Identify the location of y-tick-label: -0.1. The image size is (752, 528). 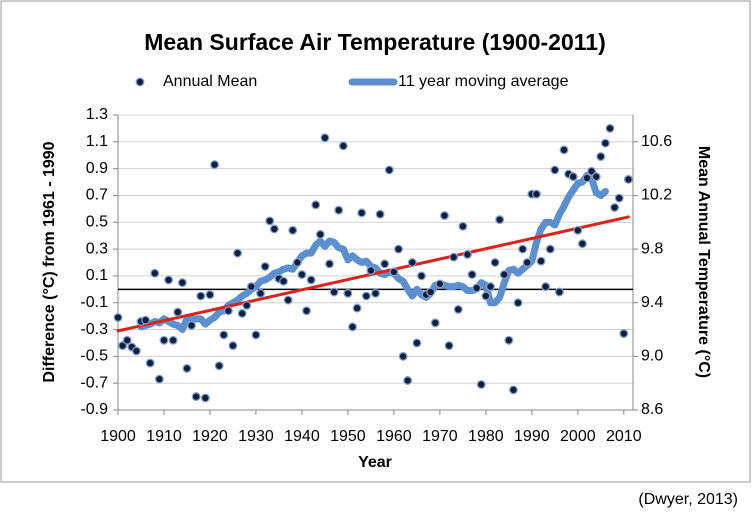
(94, 302).